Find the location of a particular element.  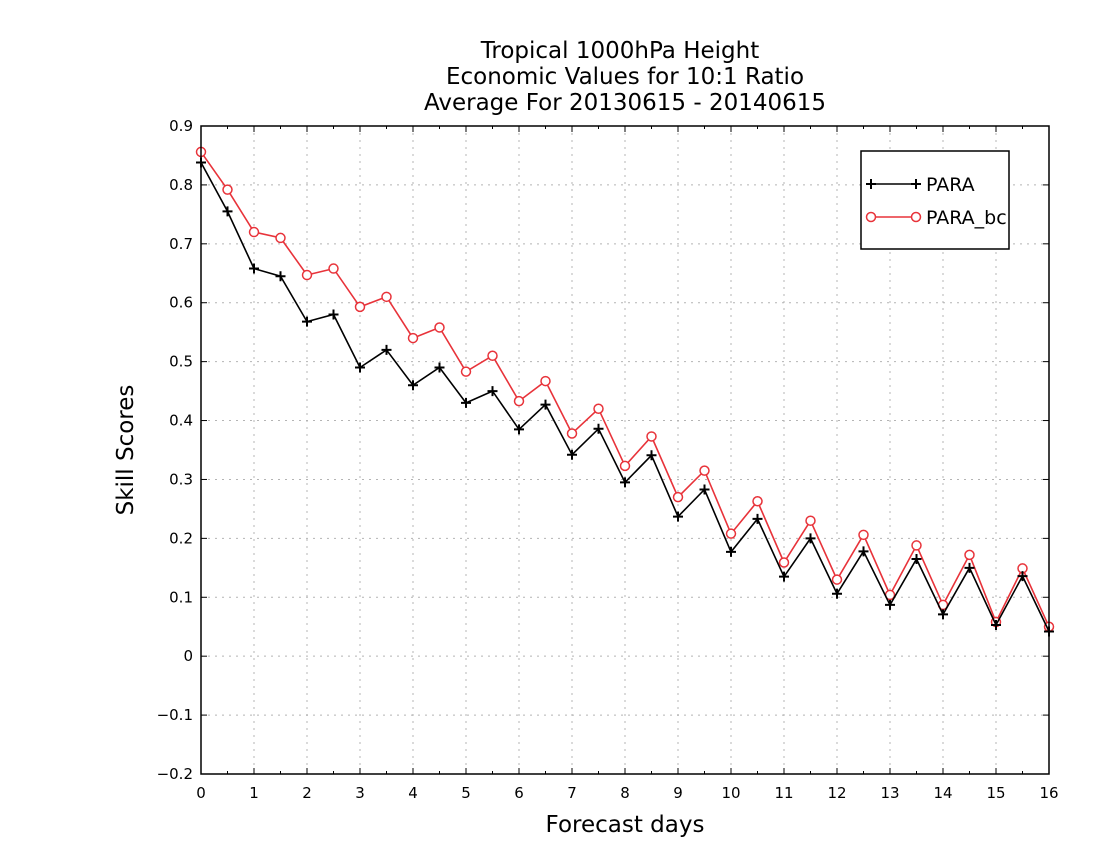

legend-para-marker is located at coordinates (893, 184).